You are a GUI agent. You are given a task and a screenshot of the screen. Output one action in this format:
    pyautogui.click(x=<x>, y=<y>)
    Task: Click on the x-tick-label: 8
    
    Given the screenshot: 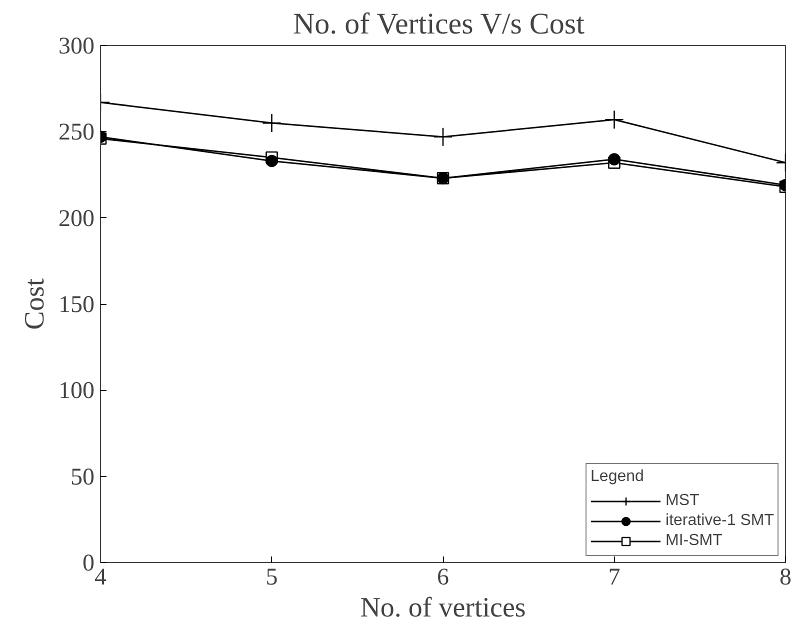 What is the action you would take?
    pyautogui.click(x=786, y=577)
    